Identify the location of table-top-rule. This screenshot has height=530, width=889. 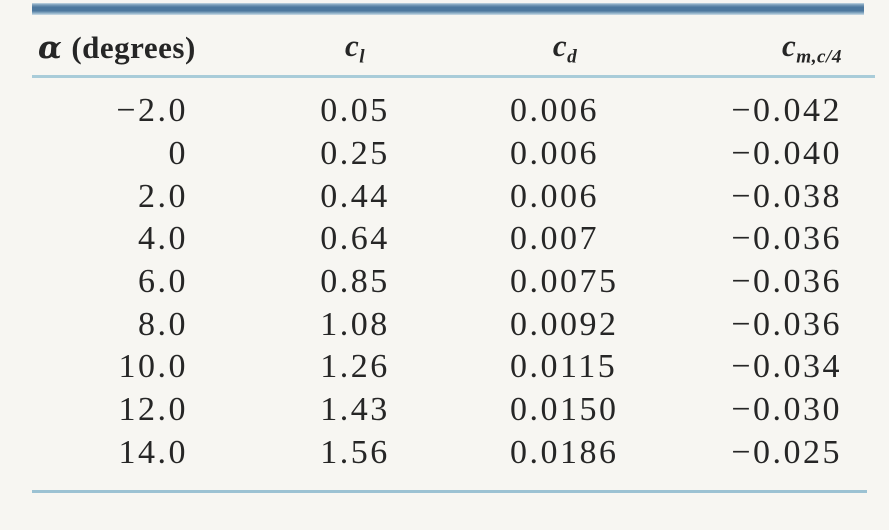
(448, 9).